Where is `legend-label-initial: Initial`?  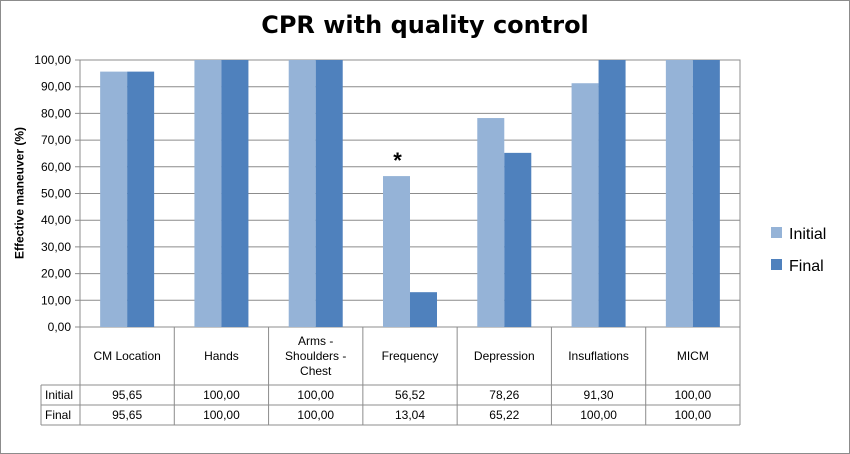 legend-label-initial: Initial is located at coordinates (807, 234).